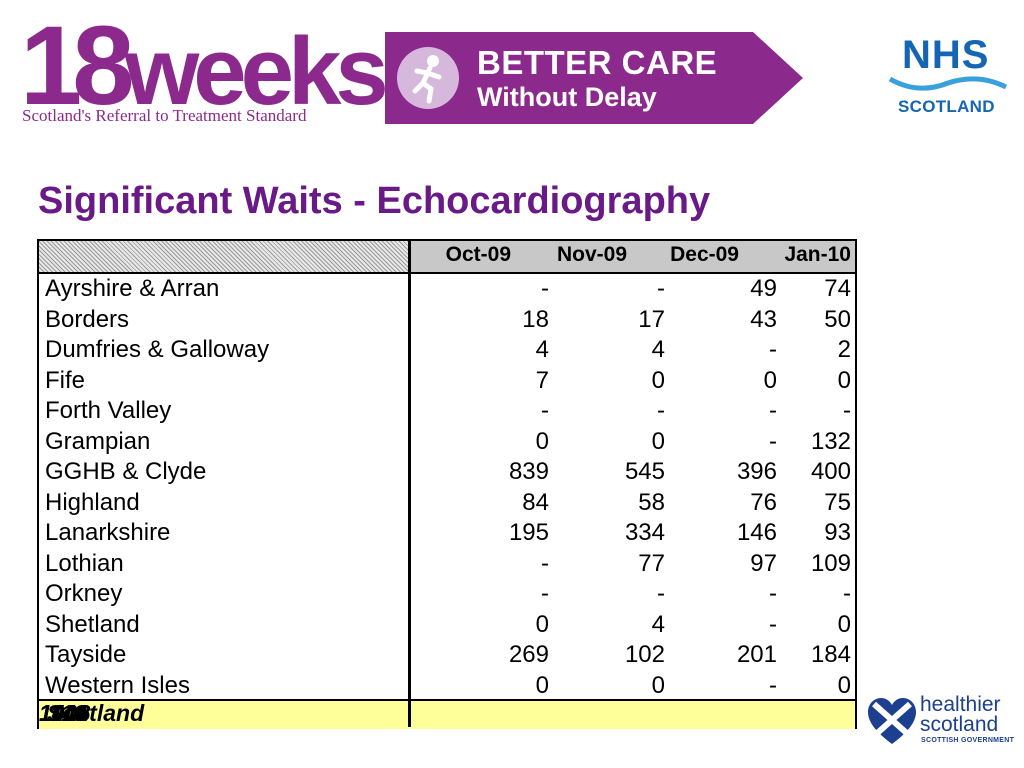 This screenshot has height=768, width=1024. Describe the element at coordinates (837, 288) in the screenshot. I see `table-cell: 74` at that location.